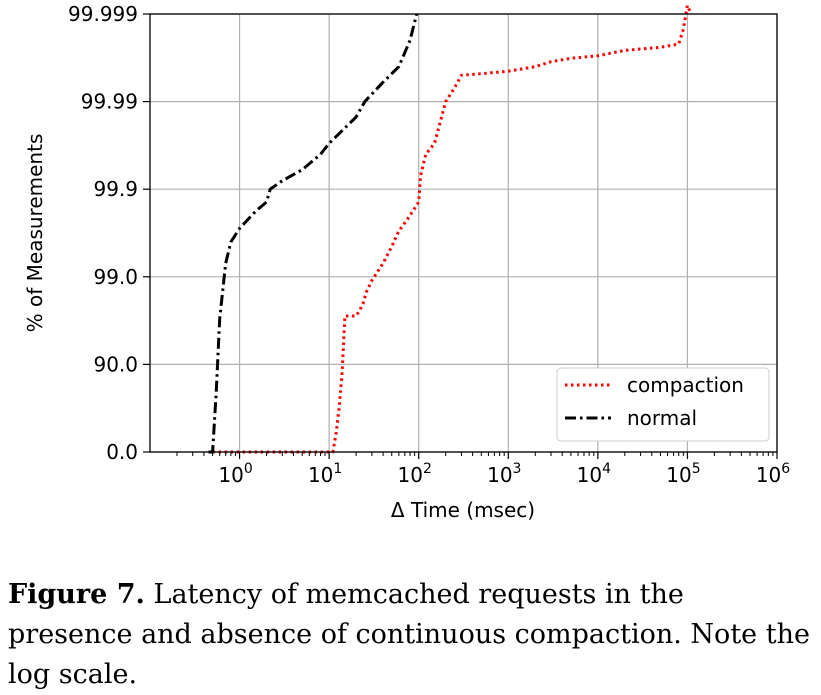  I want to click on x-axis-label: Δ Time (msec), so click(463, 510).